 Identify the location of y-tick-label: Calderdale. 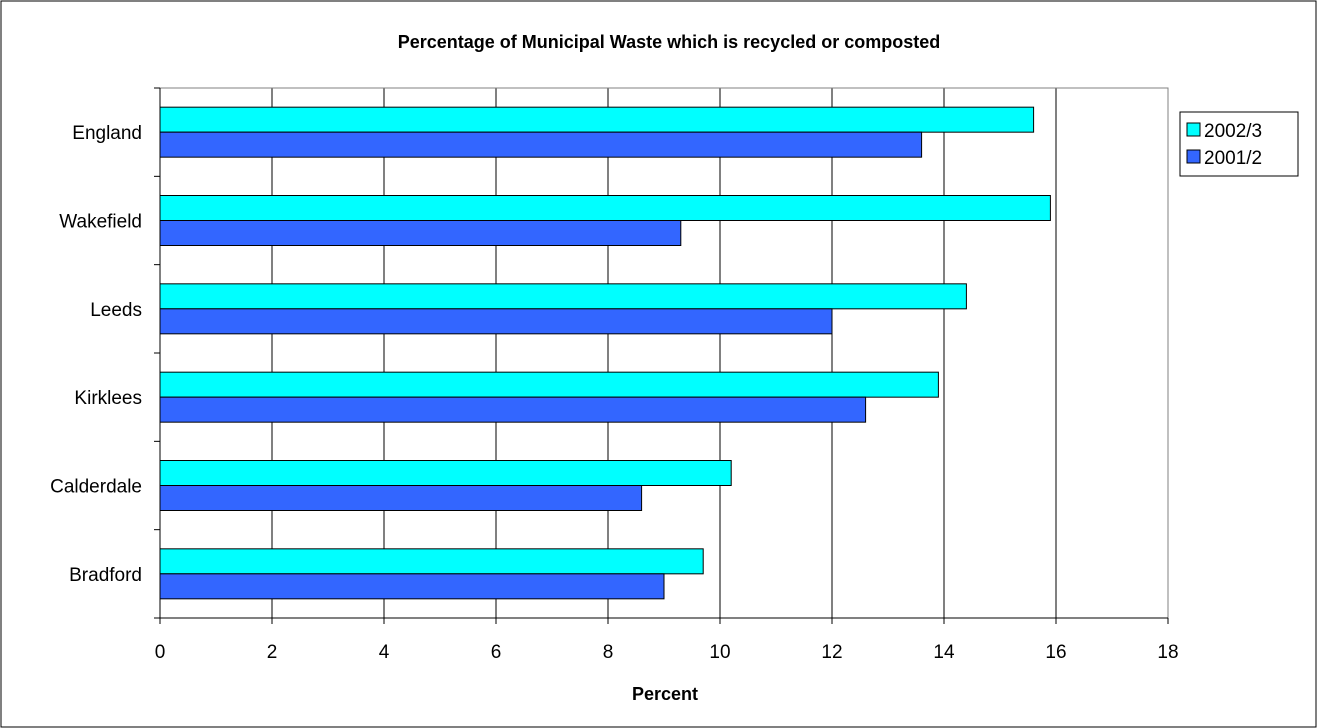
(96, 487).